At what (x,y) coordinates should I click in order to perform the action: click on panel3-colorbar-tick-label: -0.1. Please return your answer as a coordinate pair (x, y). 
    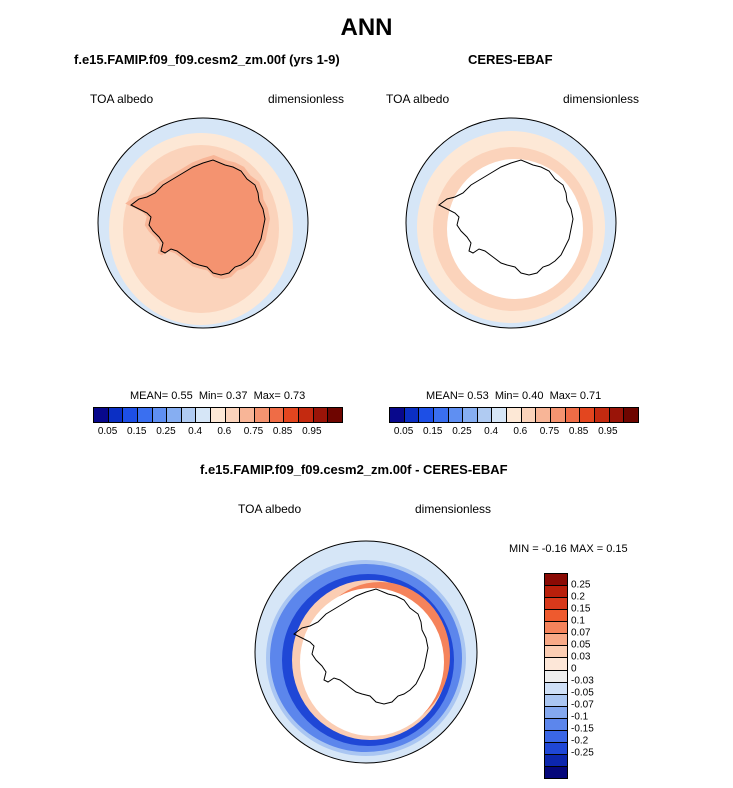
    Looking at the image, I should click on (580, 717).